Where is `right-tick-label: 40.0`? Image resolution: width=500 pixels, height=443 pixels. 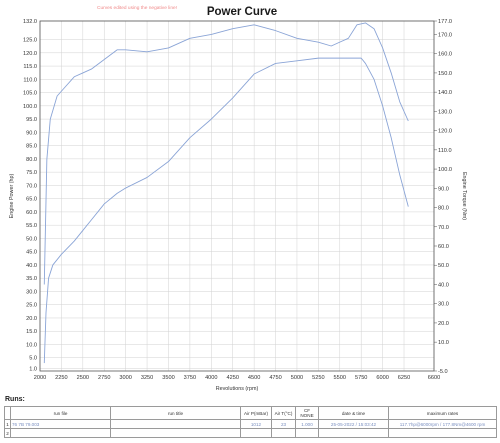
right-tick-label: 40.0 is located at coordinates (443, 285).